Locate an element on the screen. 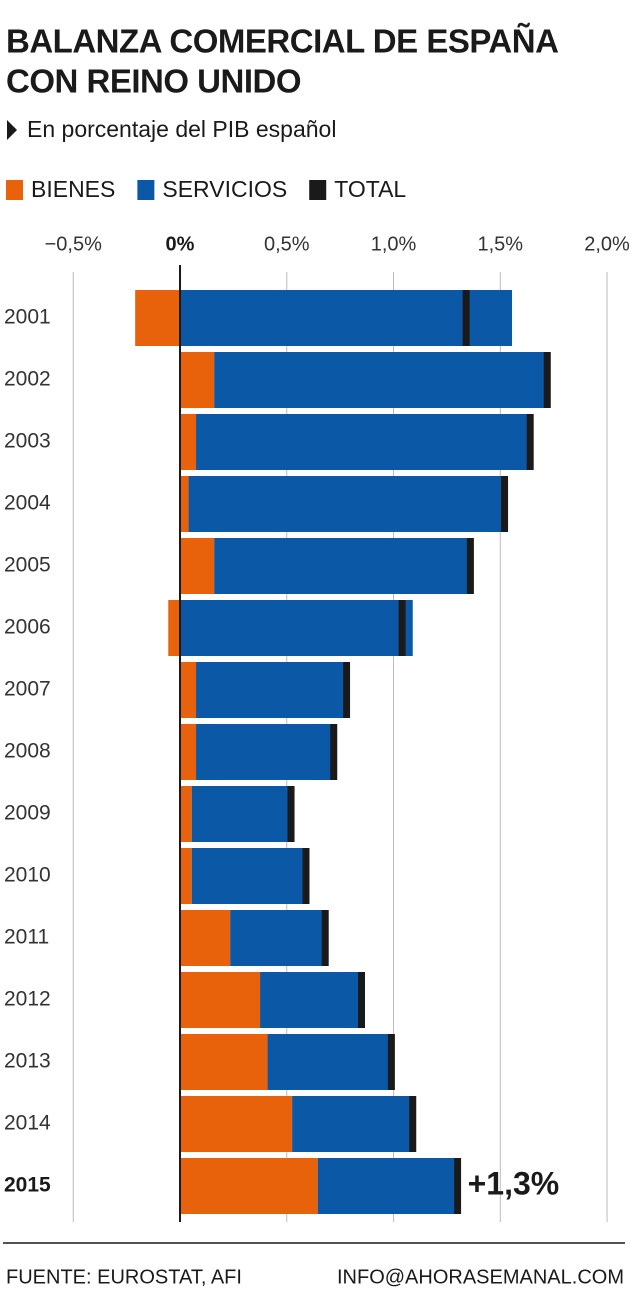  y-tick-label: 2015 is located at coordinates (27, 1185).